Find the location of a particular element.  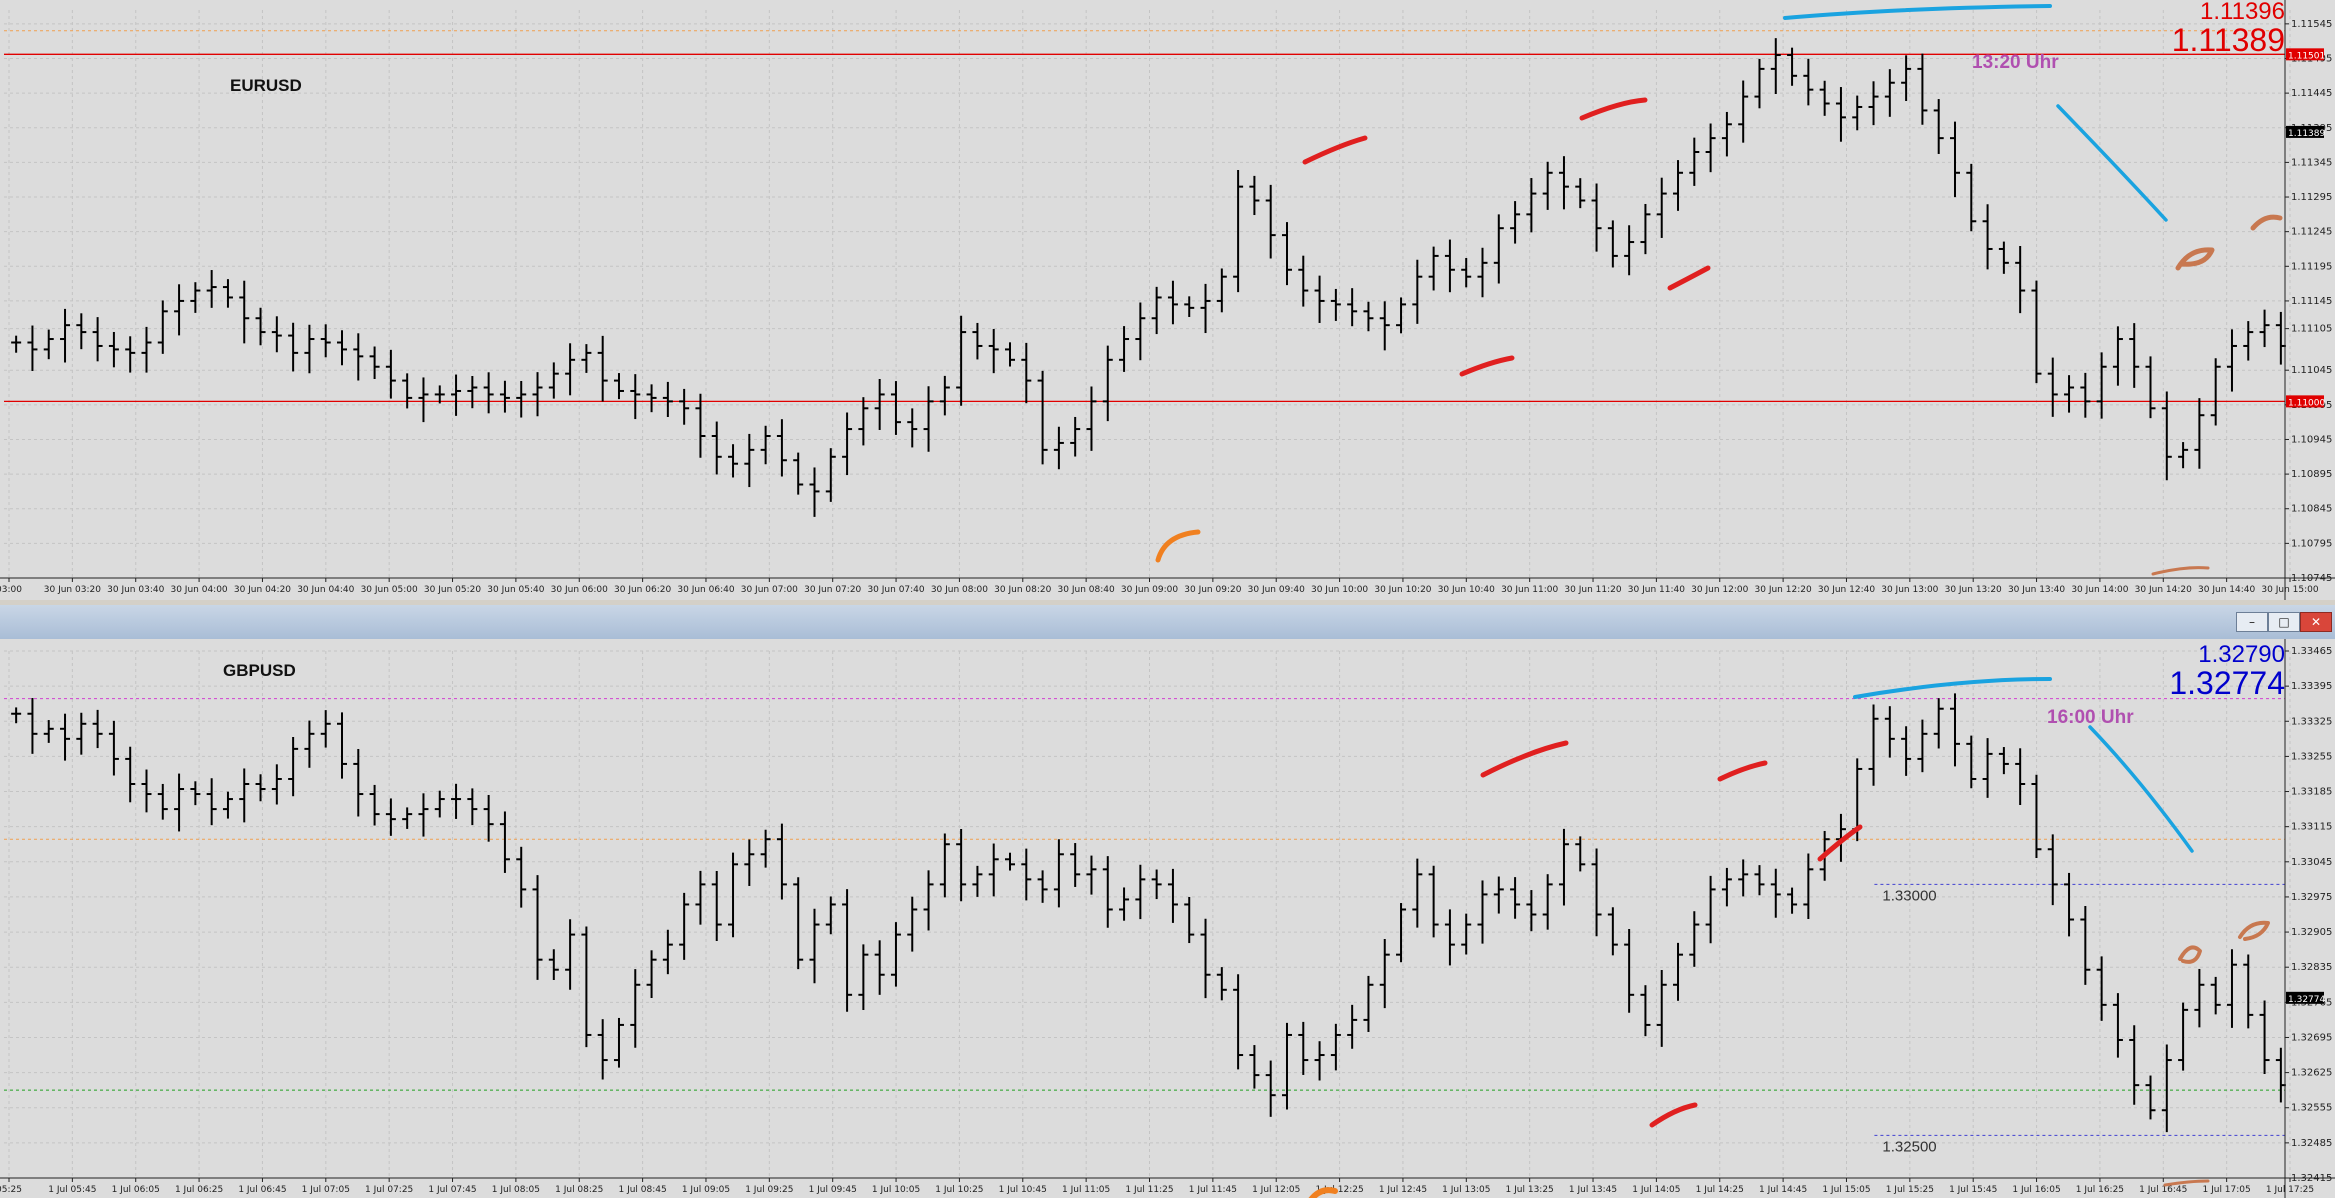

eurusd-x-tick-label: 30 Jun 05:40 is located at coordinates (515, 590).